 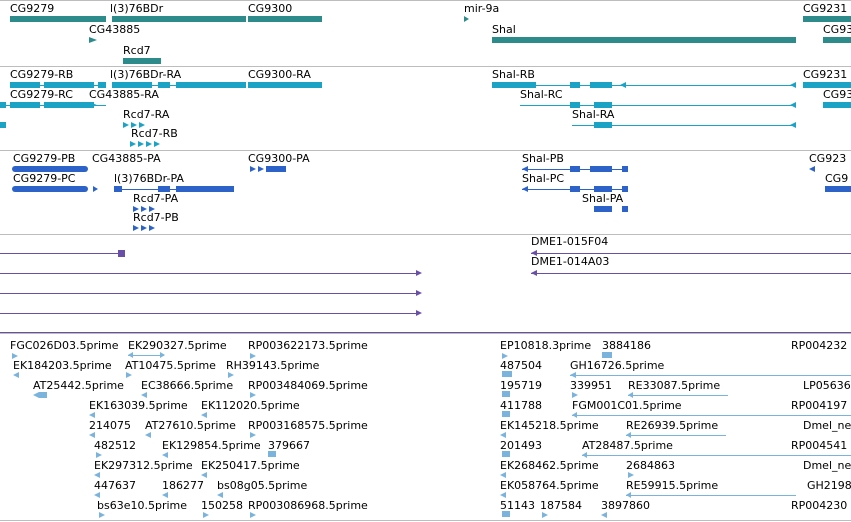 What do you see at coordinates (262, 485) in the screenshot?
I see `est-label: bs08g05.5prime` at bounding box center [262, 485].